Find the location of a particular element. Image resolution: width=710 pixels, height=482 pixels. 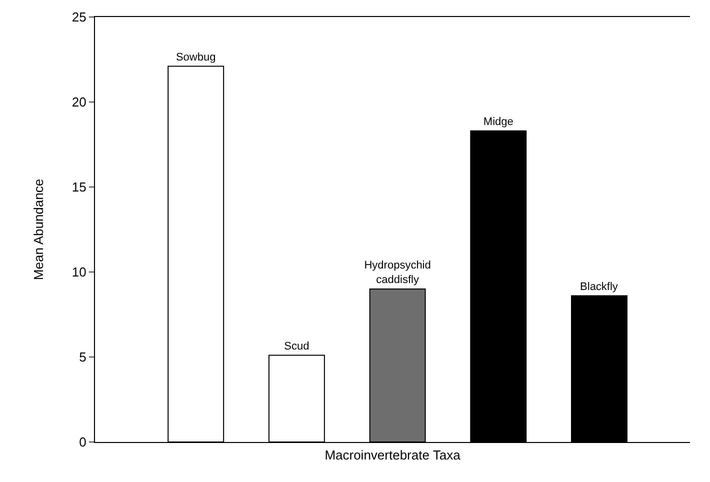

y-tick-label: 10 is located at coordinates (79, 272).